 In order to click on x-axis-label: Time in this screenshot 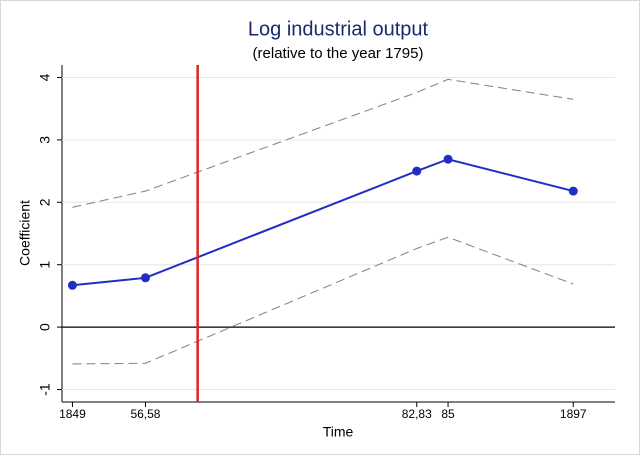, I will do `click(338, 432)`.